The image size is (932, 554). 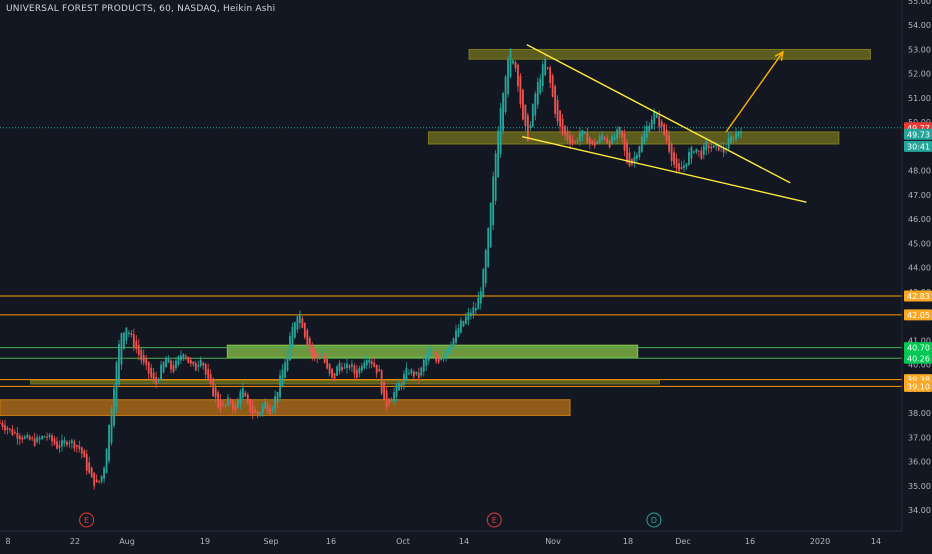 I want to click on lower-olive-zone, so click(x=345, y=382).